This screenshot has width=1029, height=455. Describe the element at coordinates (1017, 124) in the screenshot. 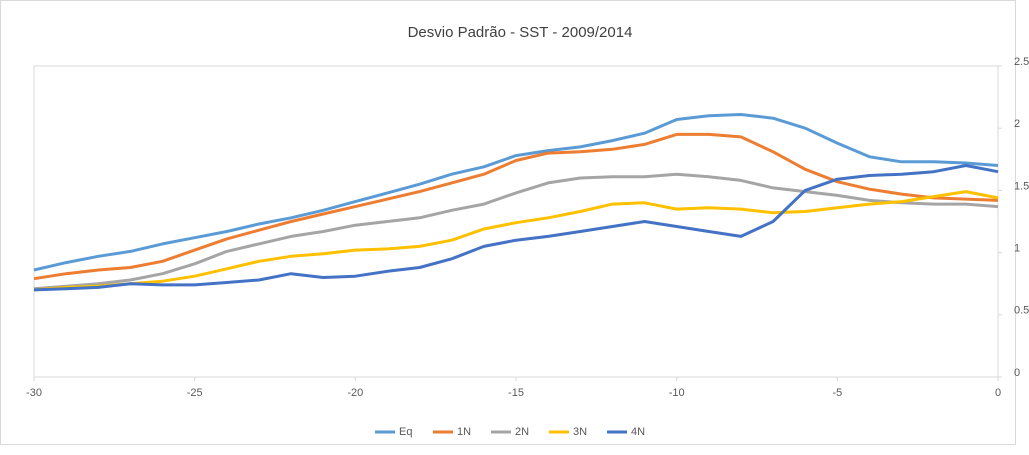

I see `y-tick-label: 2` at that location.